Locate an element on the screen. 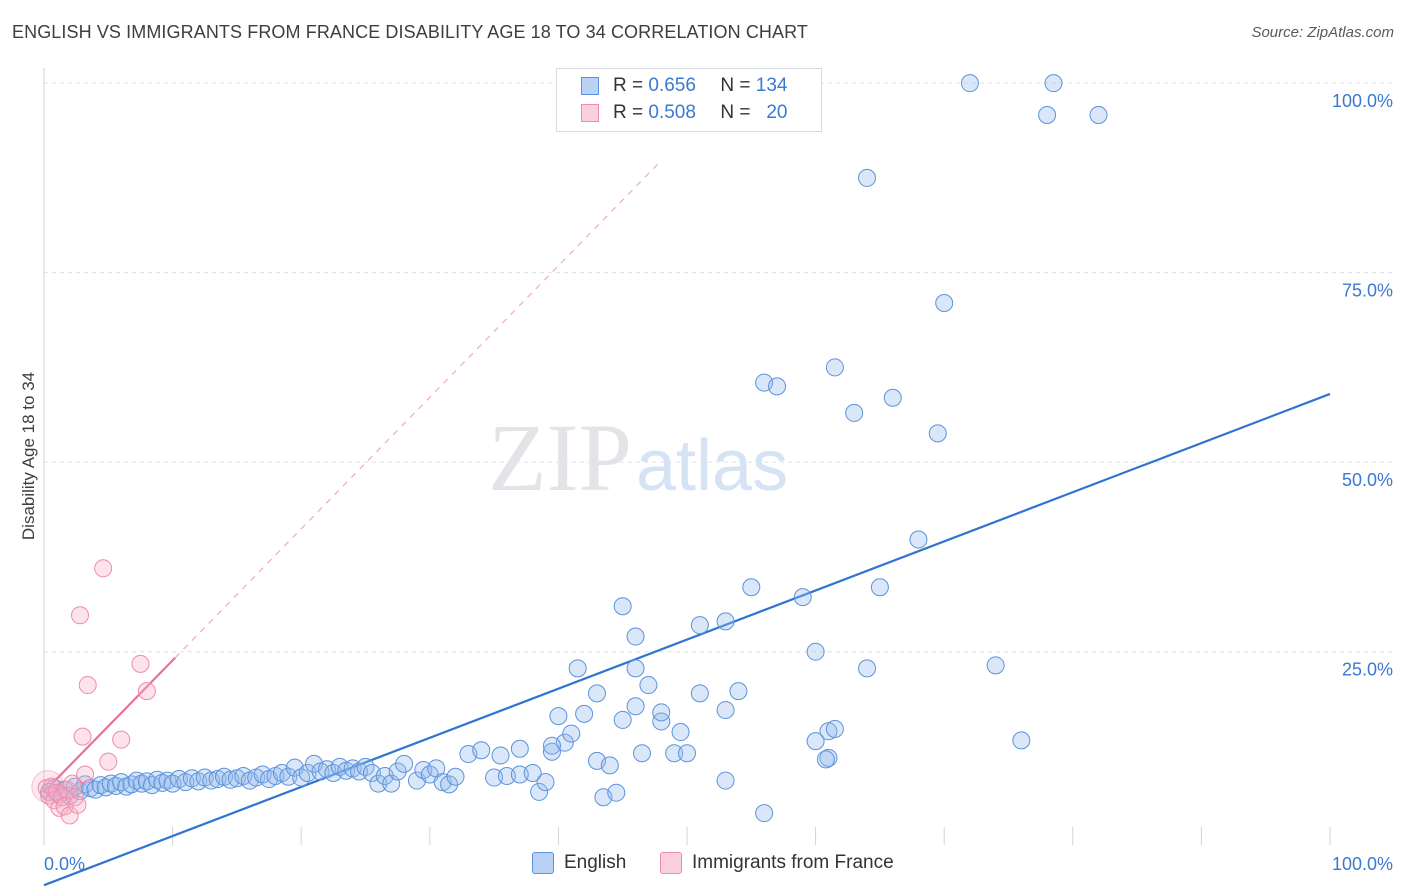 Image resolution: width=1406 pixels, height=892 pixels. correlation-legend: R = 0.656 N = 134 R = 0.508 N = 20 is located at coordinates (689, 100).